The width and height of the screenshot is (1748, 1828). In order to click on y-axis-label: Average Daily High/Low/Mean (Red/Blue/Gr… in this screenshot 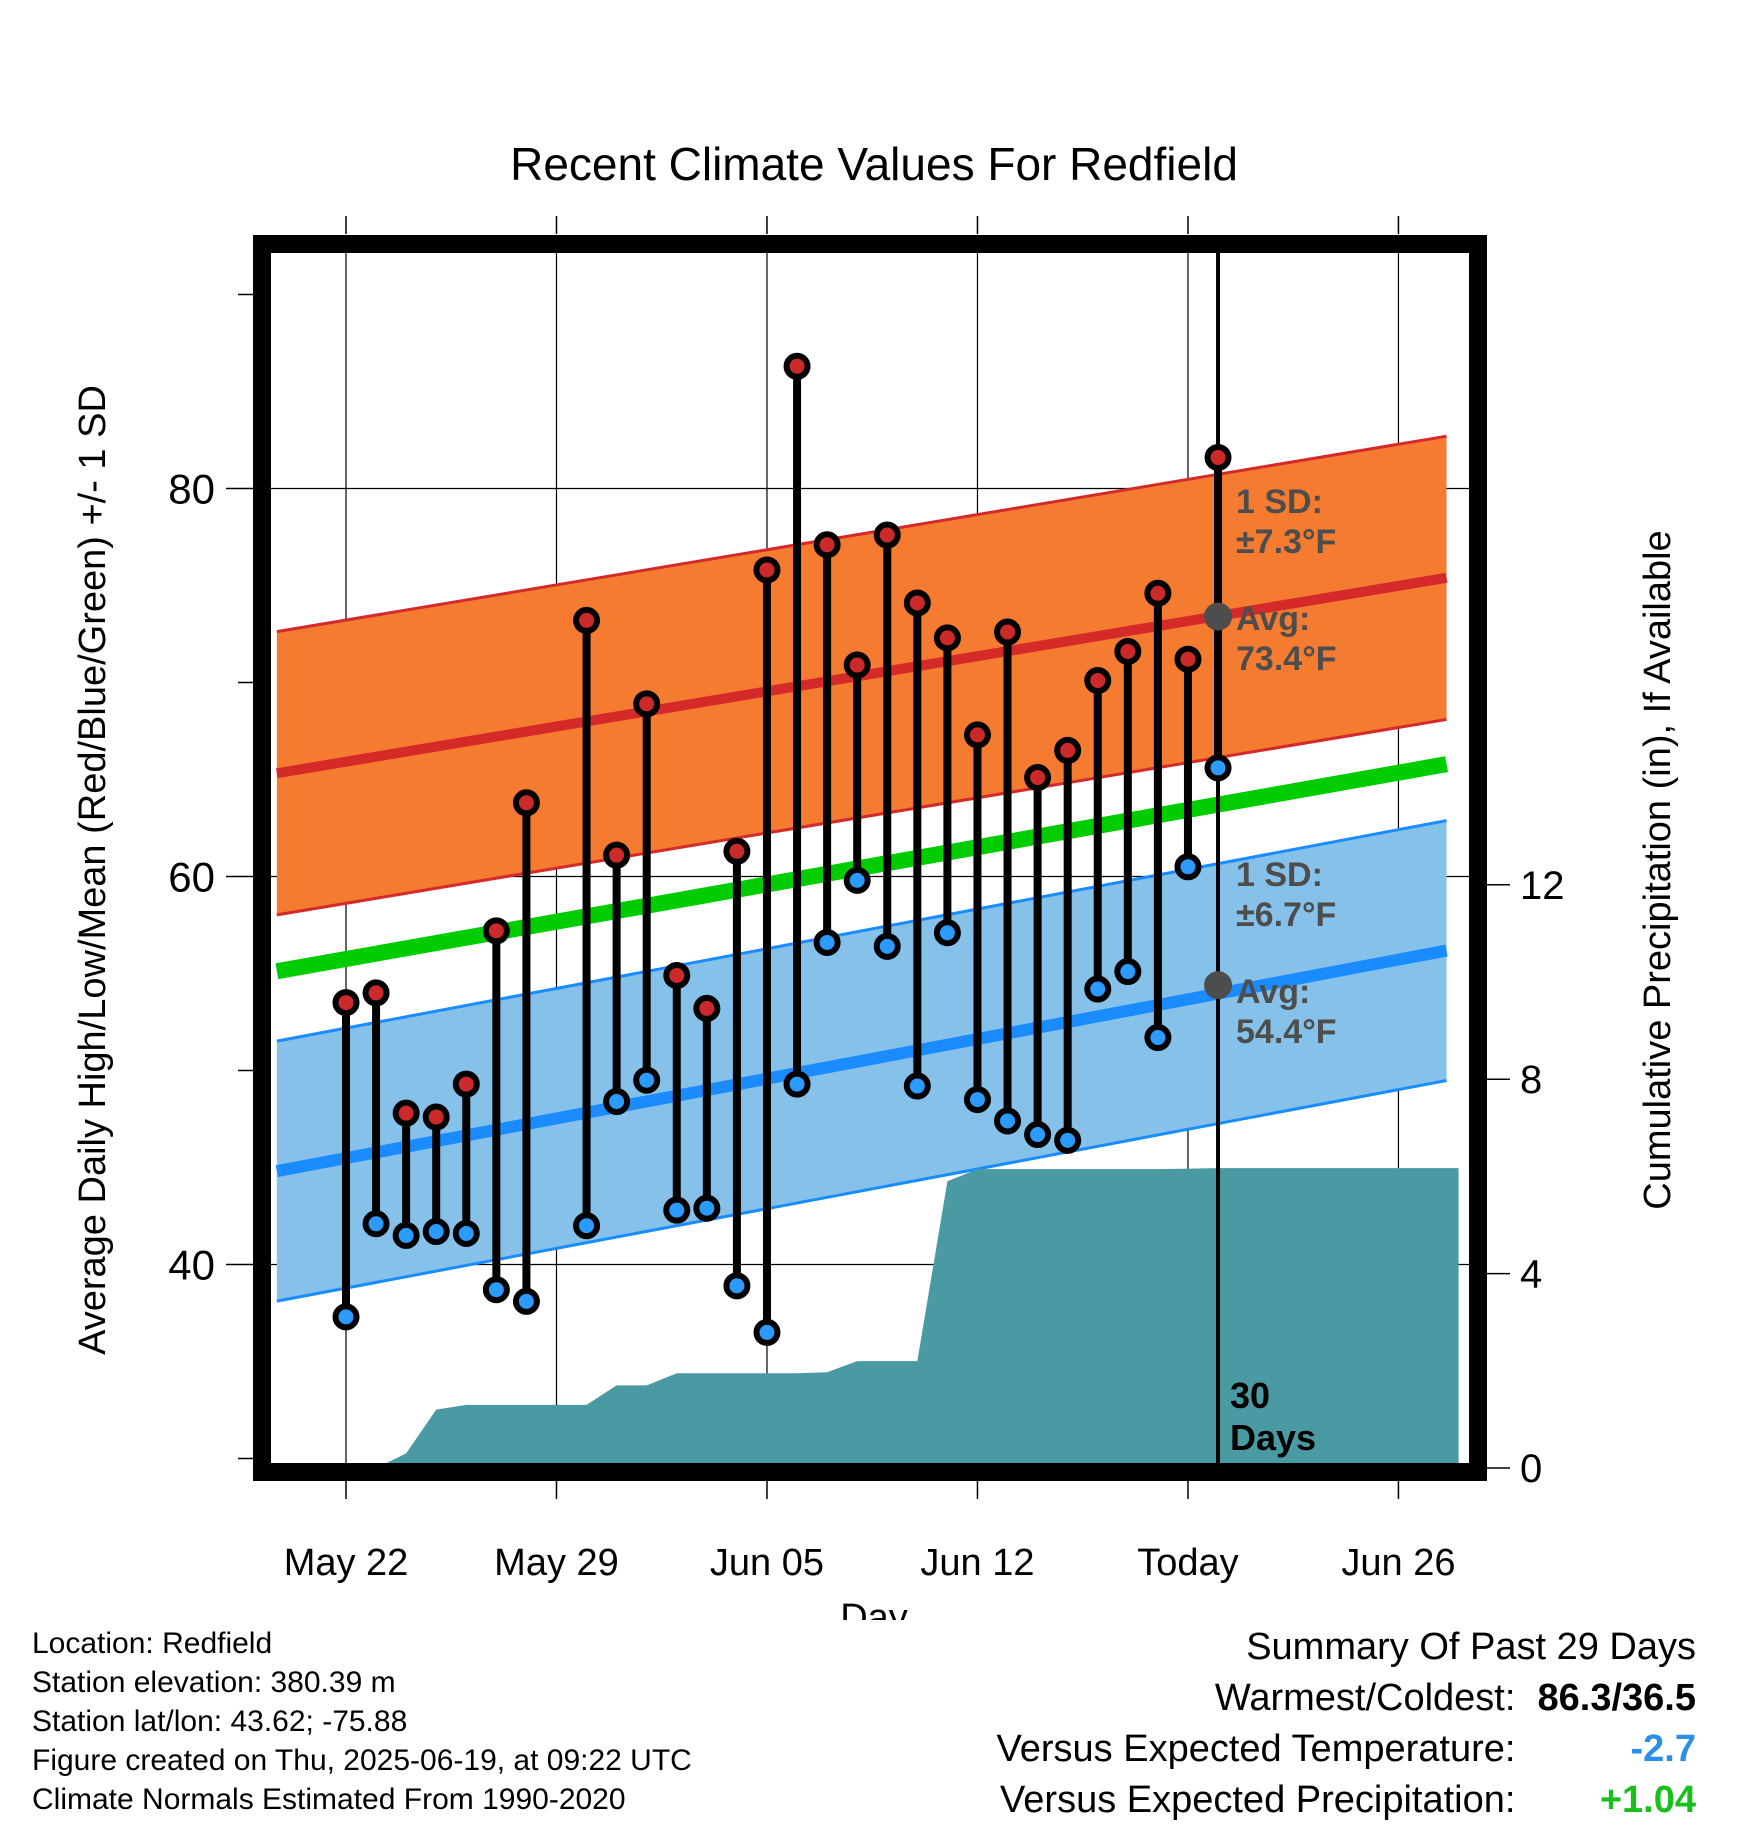, I will do `click(93, 870)`.